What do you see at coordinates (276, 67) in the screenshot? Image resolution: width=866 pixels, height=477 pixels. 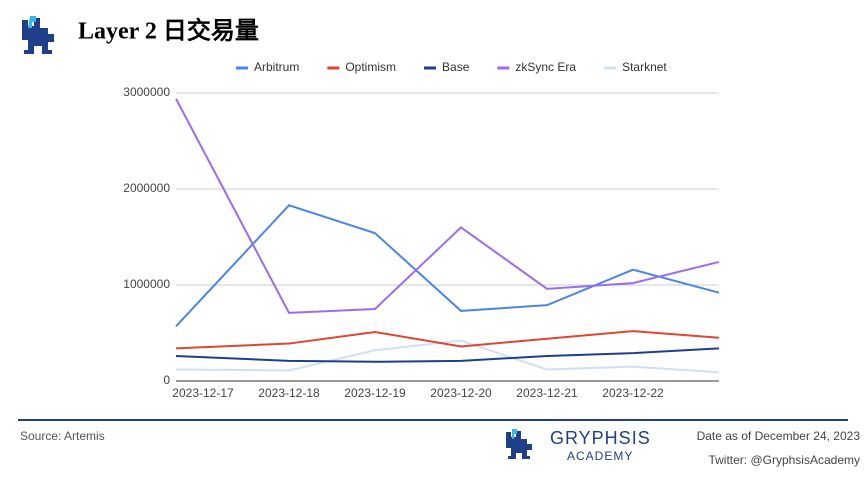 I see `legend-label: Arbitrum` at bounding box center [276, 67].